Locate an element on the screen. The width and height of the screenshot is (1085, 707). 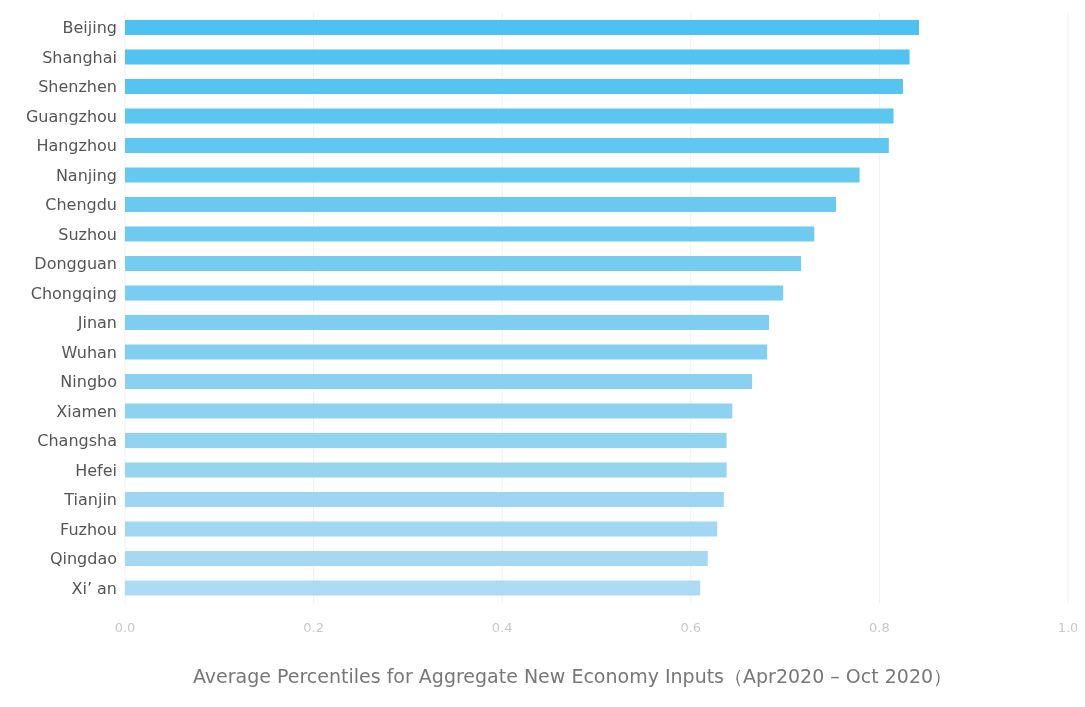
y-tick-label: Guangzhou is located at coordinates (71, 116).